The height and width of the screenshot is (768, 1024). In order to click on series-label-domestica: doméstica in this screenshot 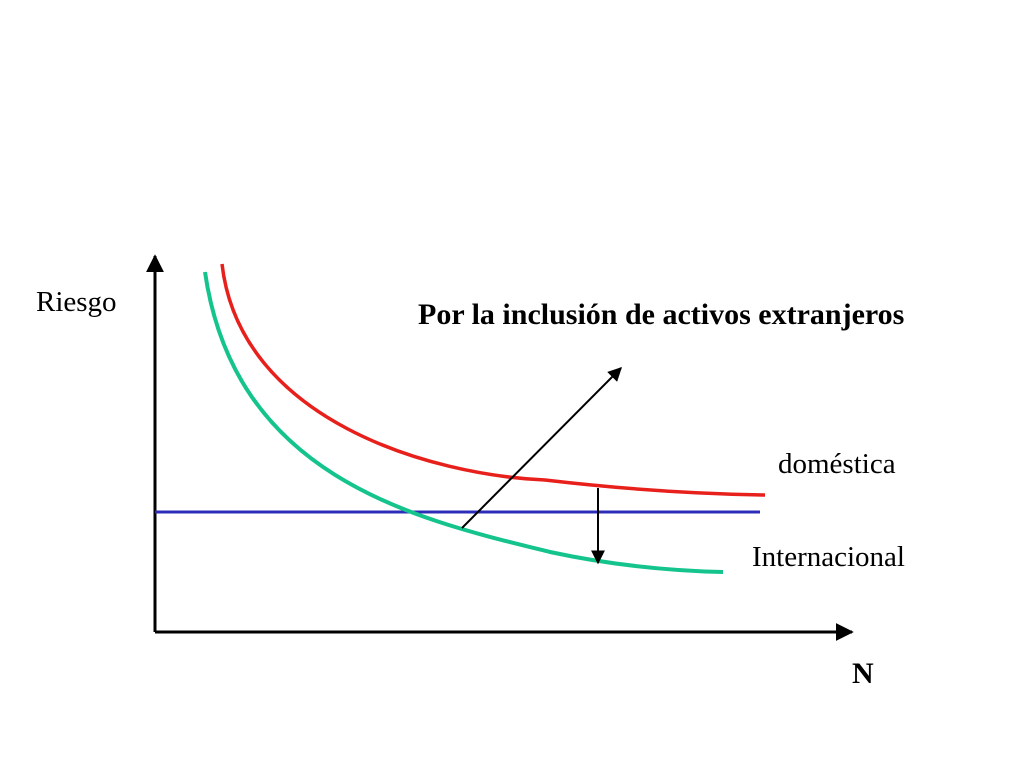, I will do `click(837, 464)`.